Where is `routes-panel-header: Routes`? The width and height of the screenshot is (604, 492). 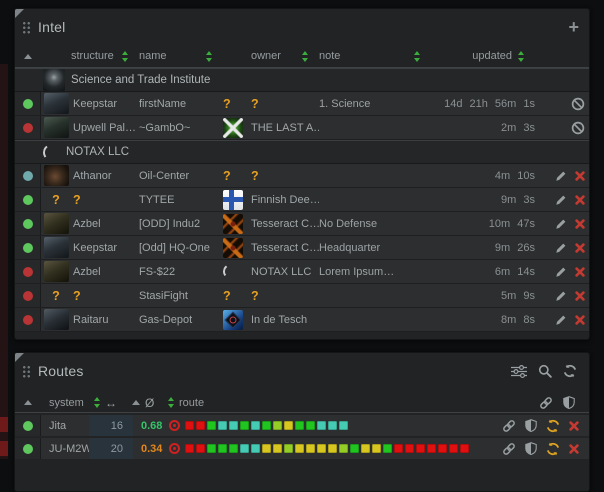
routes-panel-header: Routes is located at coordinates (302, 368).